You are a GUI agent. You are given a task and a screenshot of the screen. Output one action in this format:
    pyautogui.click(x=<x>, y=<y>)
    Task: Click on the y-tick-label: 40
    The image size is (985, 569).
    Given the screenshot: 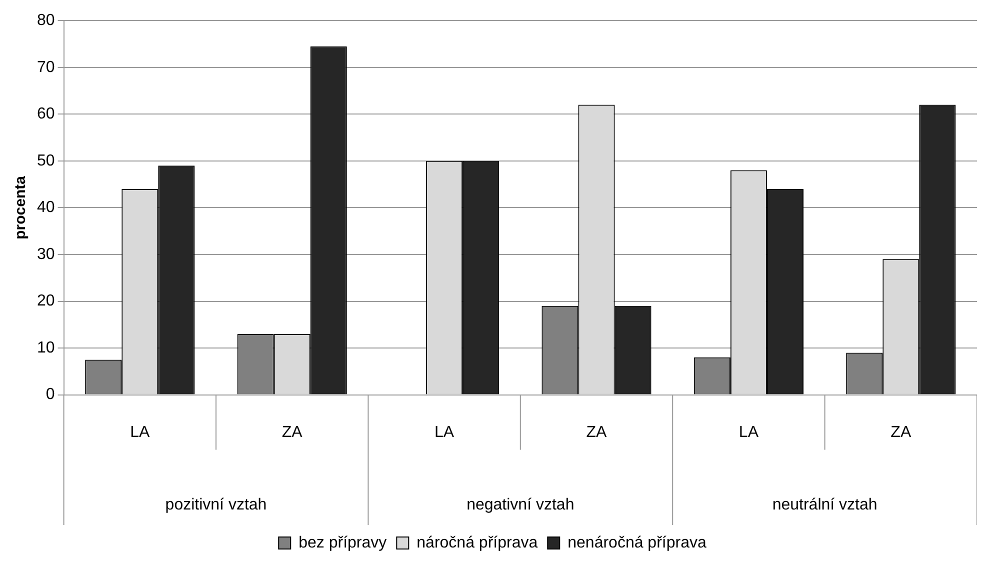 What is the action you would take?
    pyautogui.click(x=46, y=207)
    